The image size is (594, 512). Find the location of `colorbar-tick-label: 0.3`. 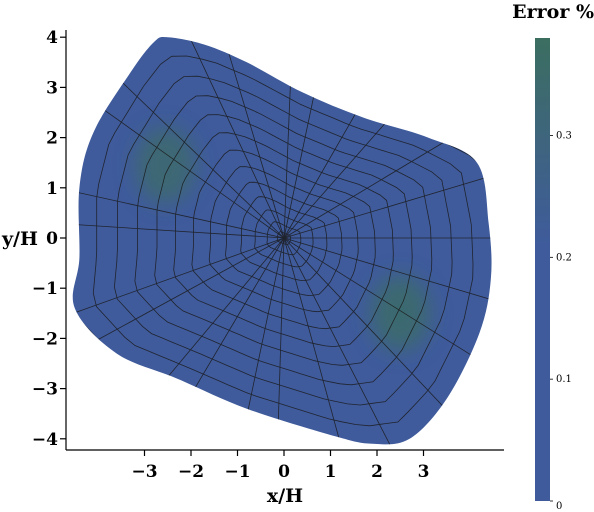

colorbar-tick-label: 0.3 is located at coordinates (564, 135).